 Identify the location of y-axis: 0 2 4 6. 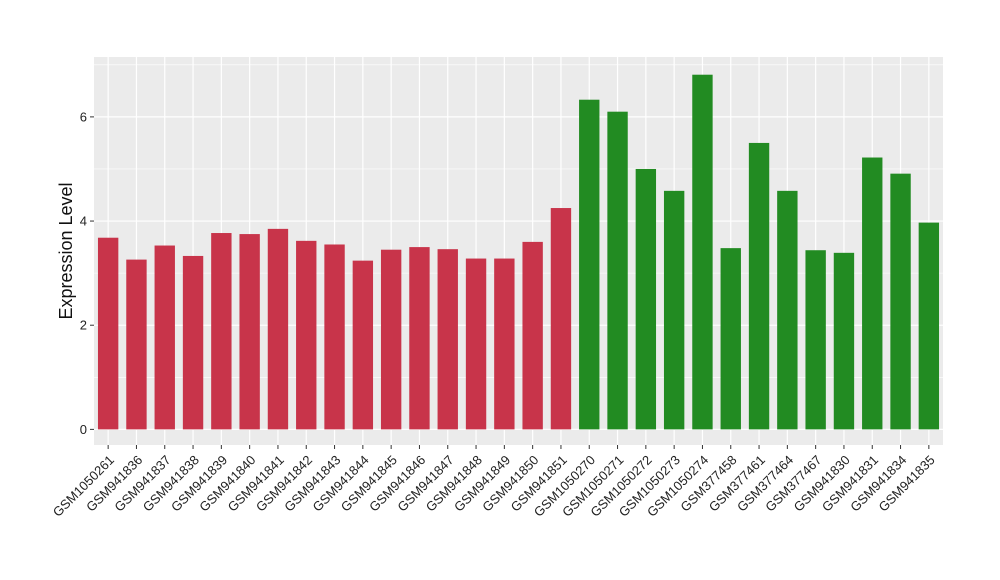
(87, 273).